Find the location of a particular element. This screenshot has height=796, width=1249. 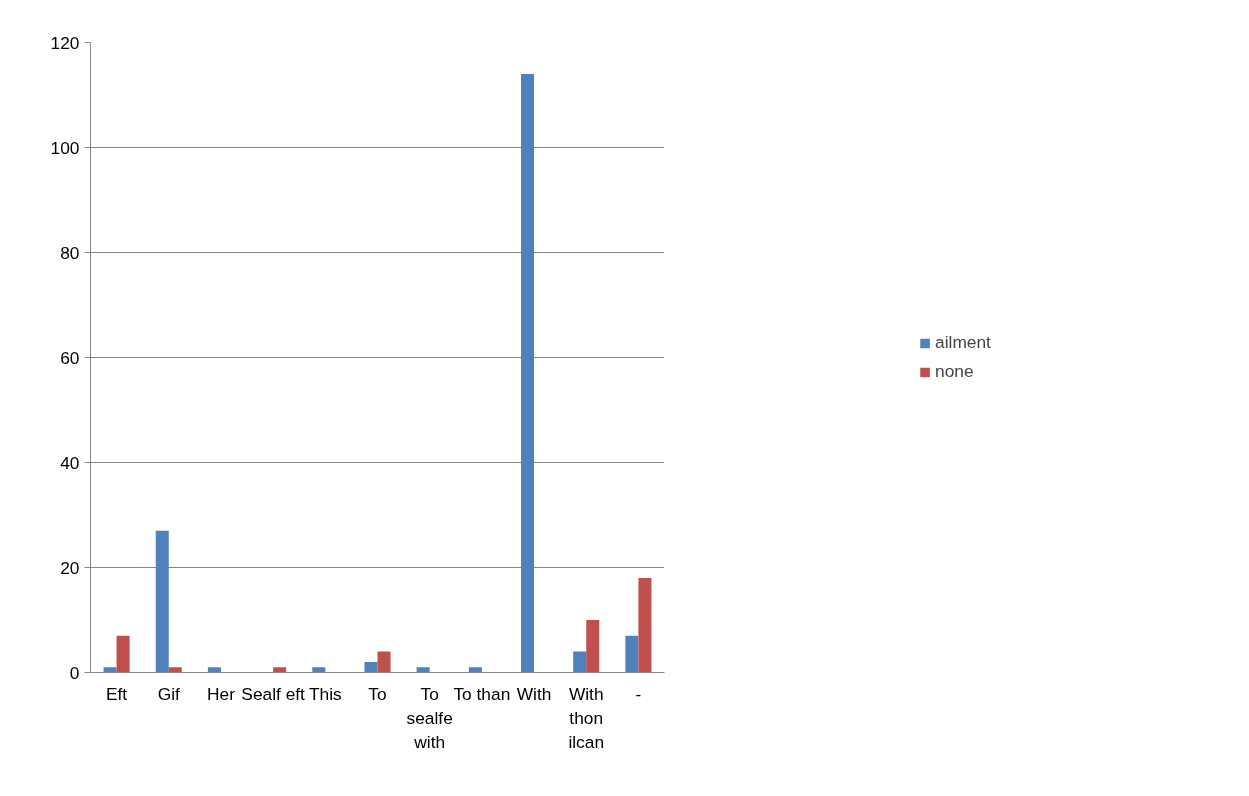

x-tick-label: With is located at coordinates (534, 693).